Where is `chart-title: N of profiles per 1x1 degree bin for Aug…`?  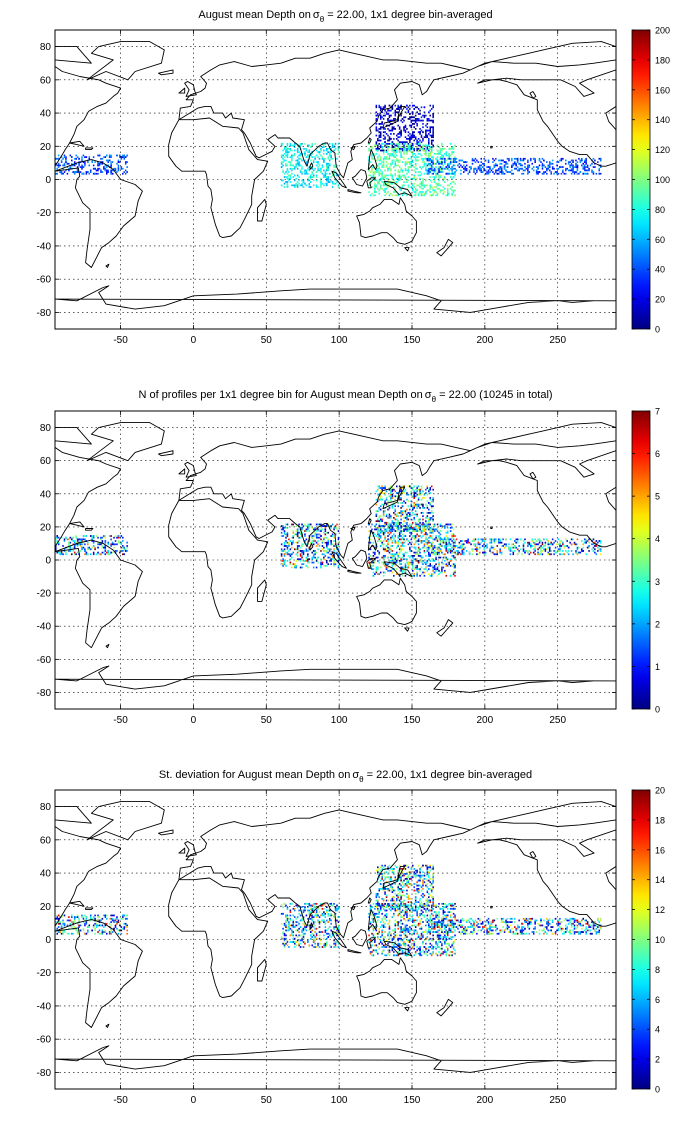
chart-title: N of profiles per 1x1 degree bin for Aug… is located at coordinates (345, 396).